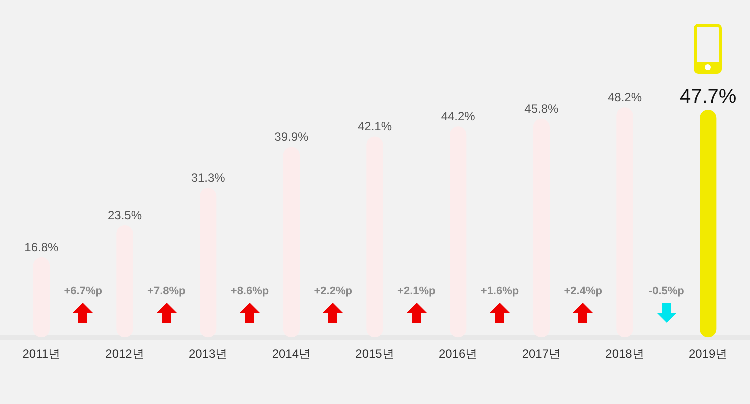 The image size is (750, 404). Describe the element at coordinates (666, 292) in the screenshot. I see `annotation: -0.5%p` at that location.